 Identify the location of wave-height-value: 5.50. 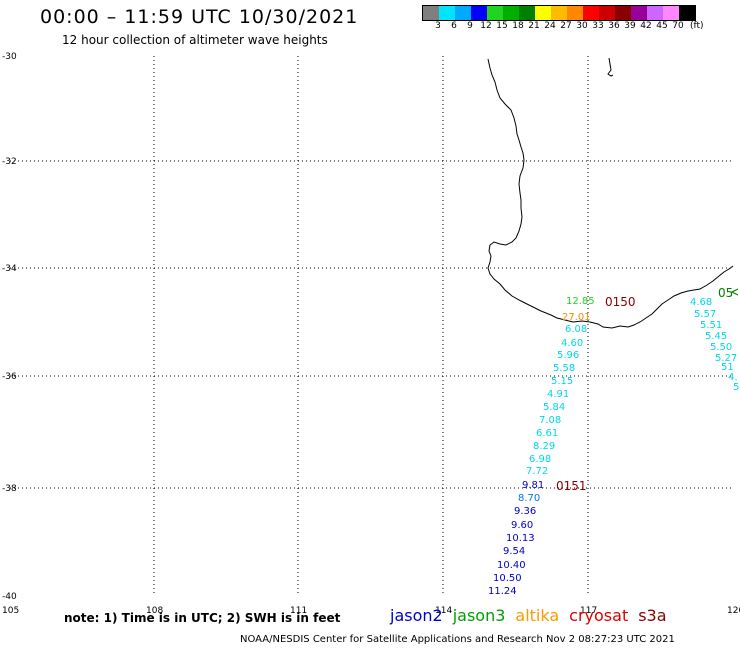
(721, 347).